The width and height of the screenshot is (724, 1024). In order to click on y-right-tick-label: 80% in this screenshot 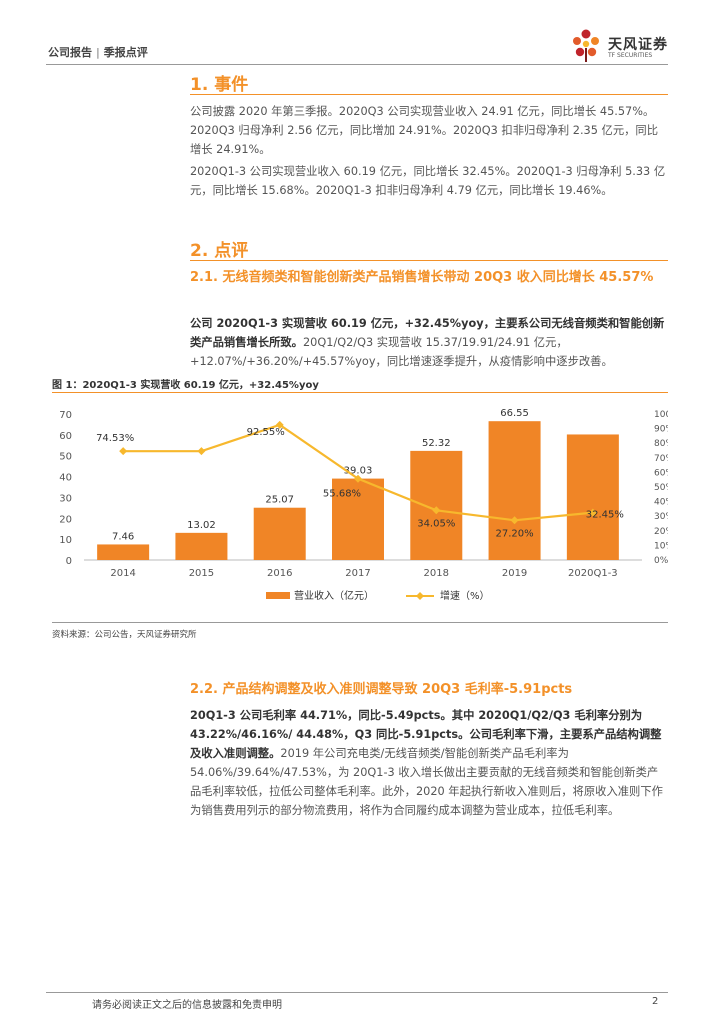, I will do `click(661, 444)`.